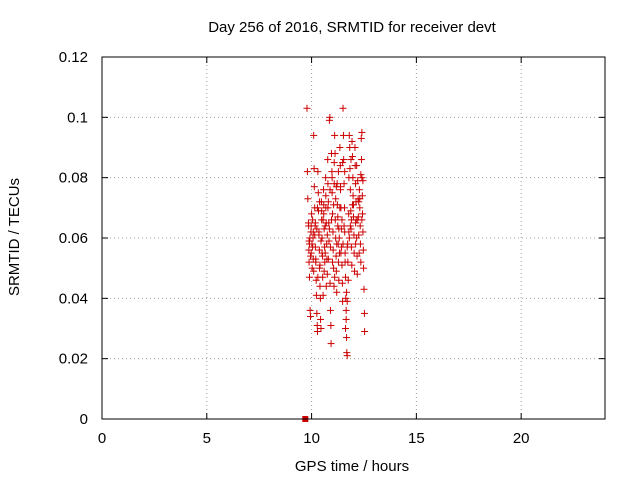  Describe the element at coordinates (311, 438) in the screenshot. I see `x-tick-label: 10` at that location.